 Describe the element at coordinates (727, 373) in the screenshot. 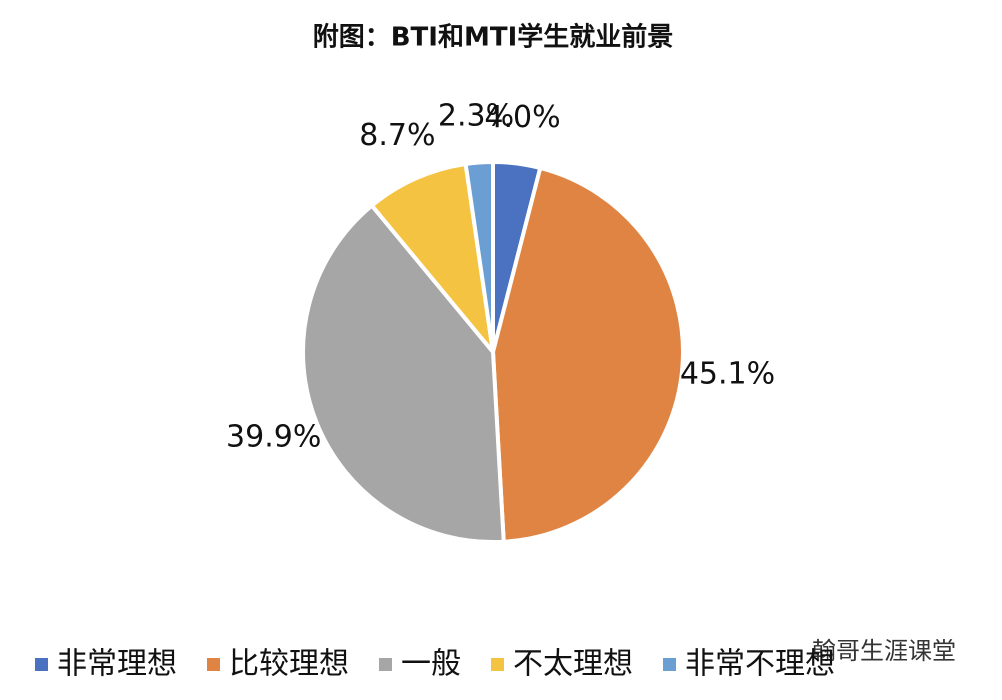

I see `data-label: 45.1%` at that location.